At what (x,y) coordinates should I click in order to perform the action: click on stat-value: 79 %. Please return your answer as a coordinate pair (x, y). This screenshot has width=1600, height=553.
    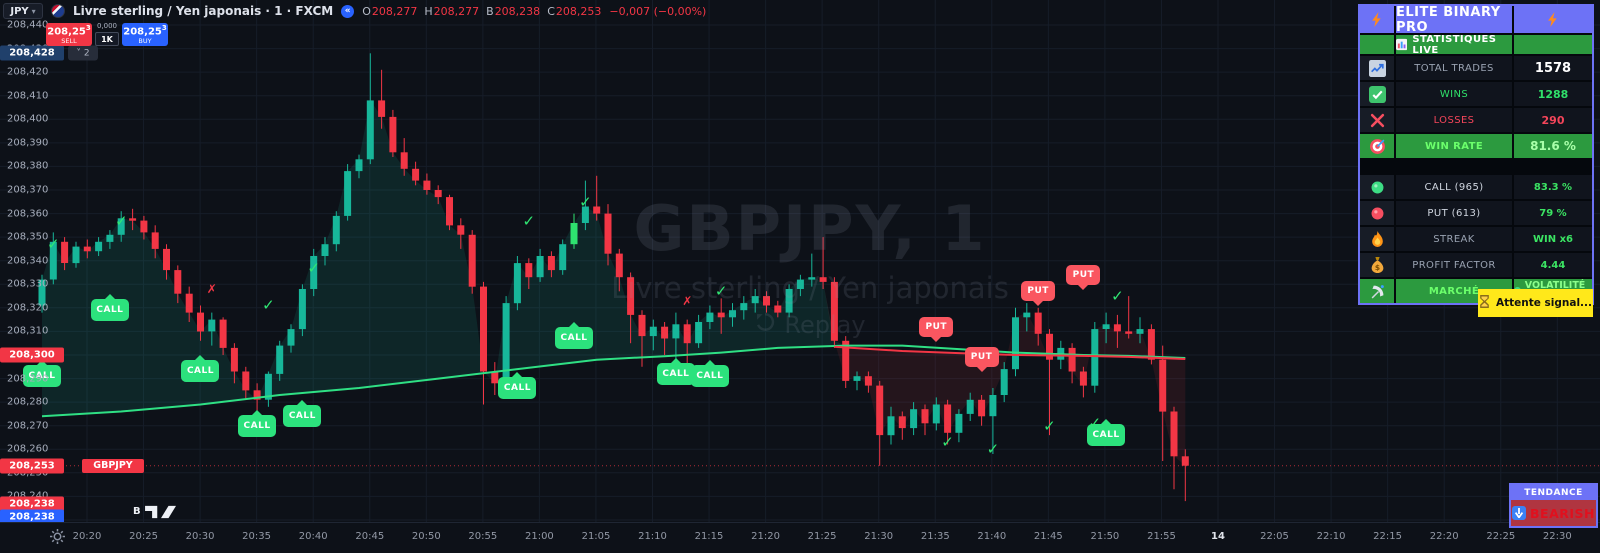
    Looking at the image, I should click on (1553, 213).